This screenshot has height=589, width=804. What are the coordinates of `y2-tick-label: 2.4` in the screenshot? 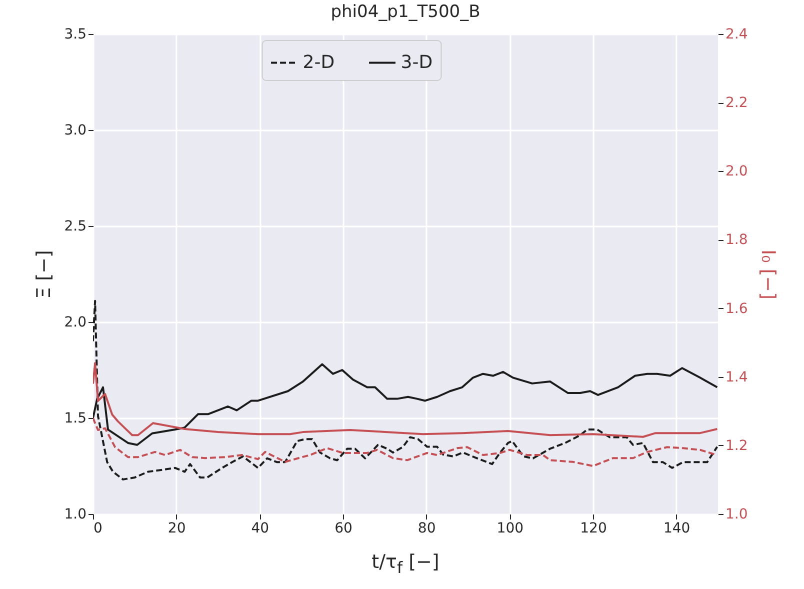 It's located at (737, 34).